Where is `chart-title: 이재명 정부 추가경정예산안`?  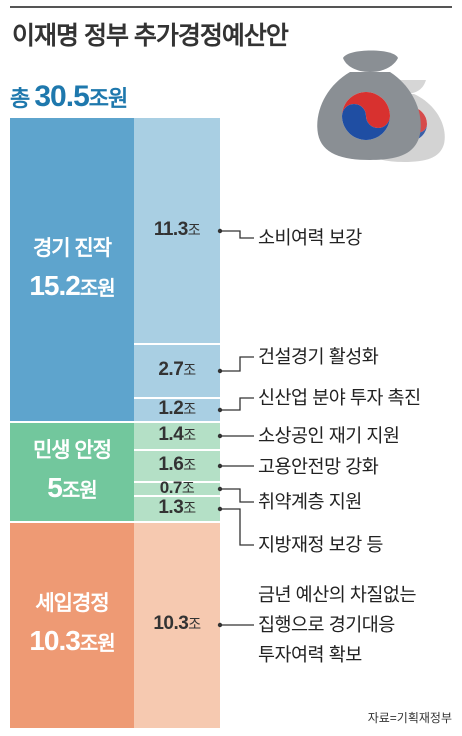 chart-title: 이재명 정부 추가경정예산안 is located at coordinates (150, 36).